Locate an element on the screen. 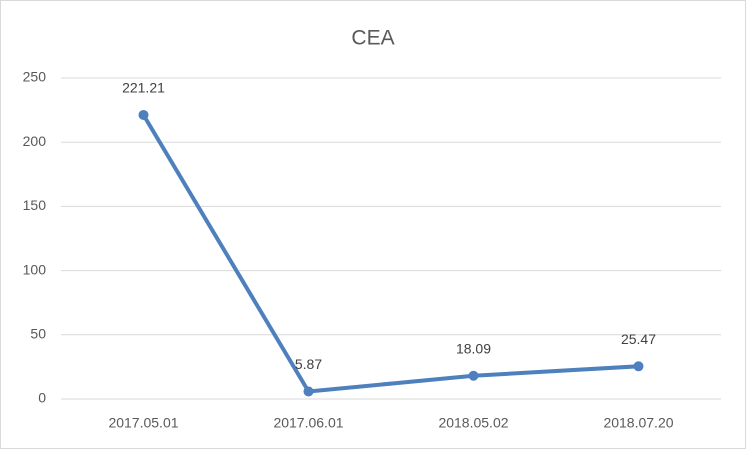 This screenshot has height=449, width=746. data-label: 5.87 is located at coordinates (308, 364).